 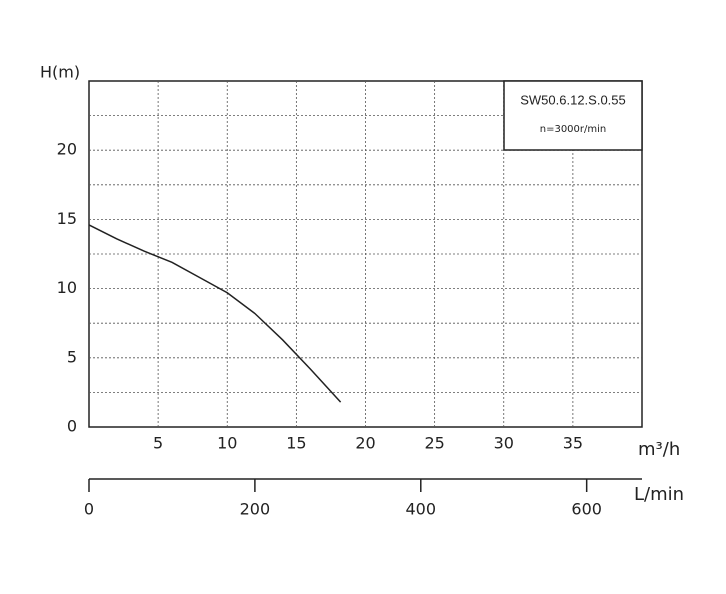 I want to click on x2-tick-label: 200, so click(x=255, y=509).